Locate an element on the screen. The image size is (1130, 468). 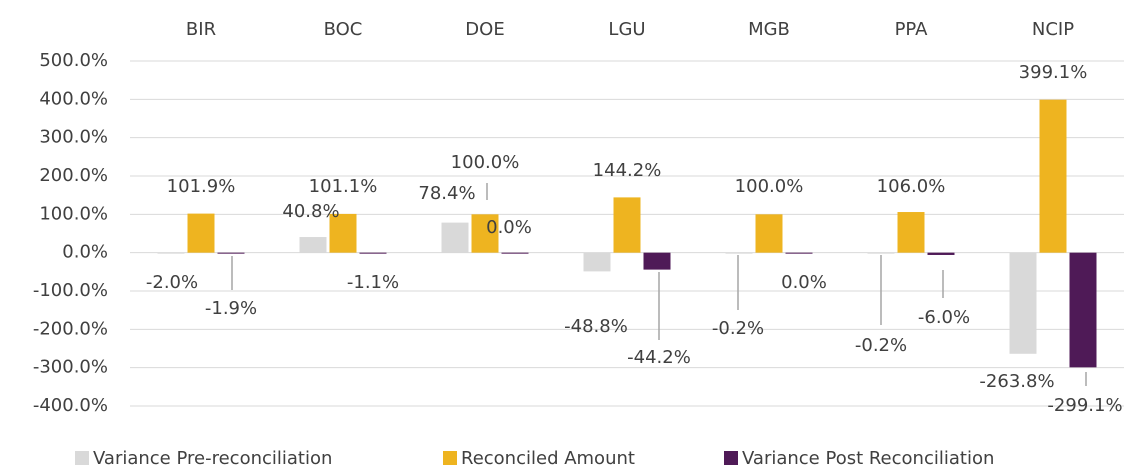
x-tick-label: LGU is located at coordinates (626, 29).